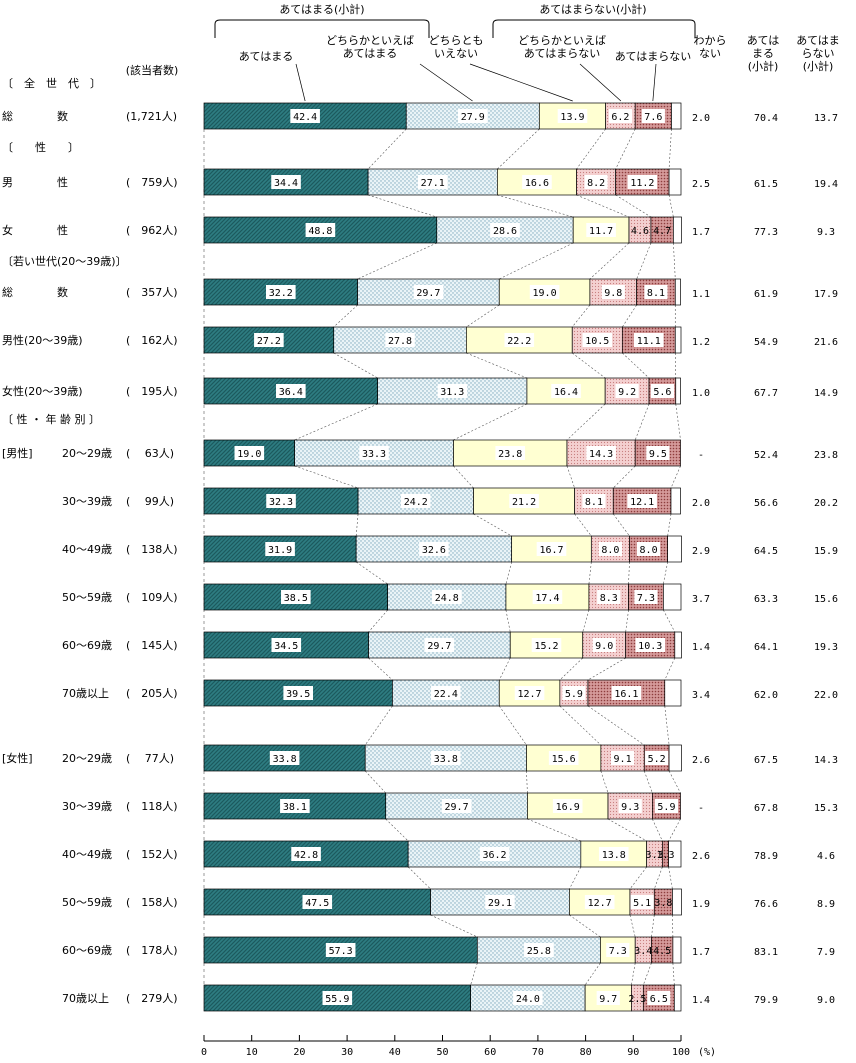  Describe the element at coordinates (152, 70) in the screenshot. I see `count-header: (該当者数)` at that location.